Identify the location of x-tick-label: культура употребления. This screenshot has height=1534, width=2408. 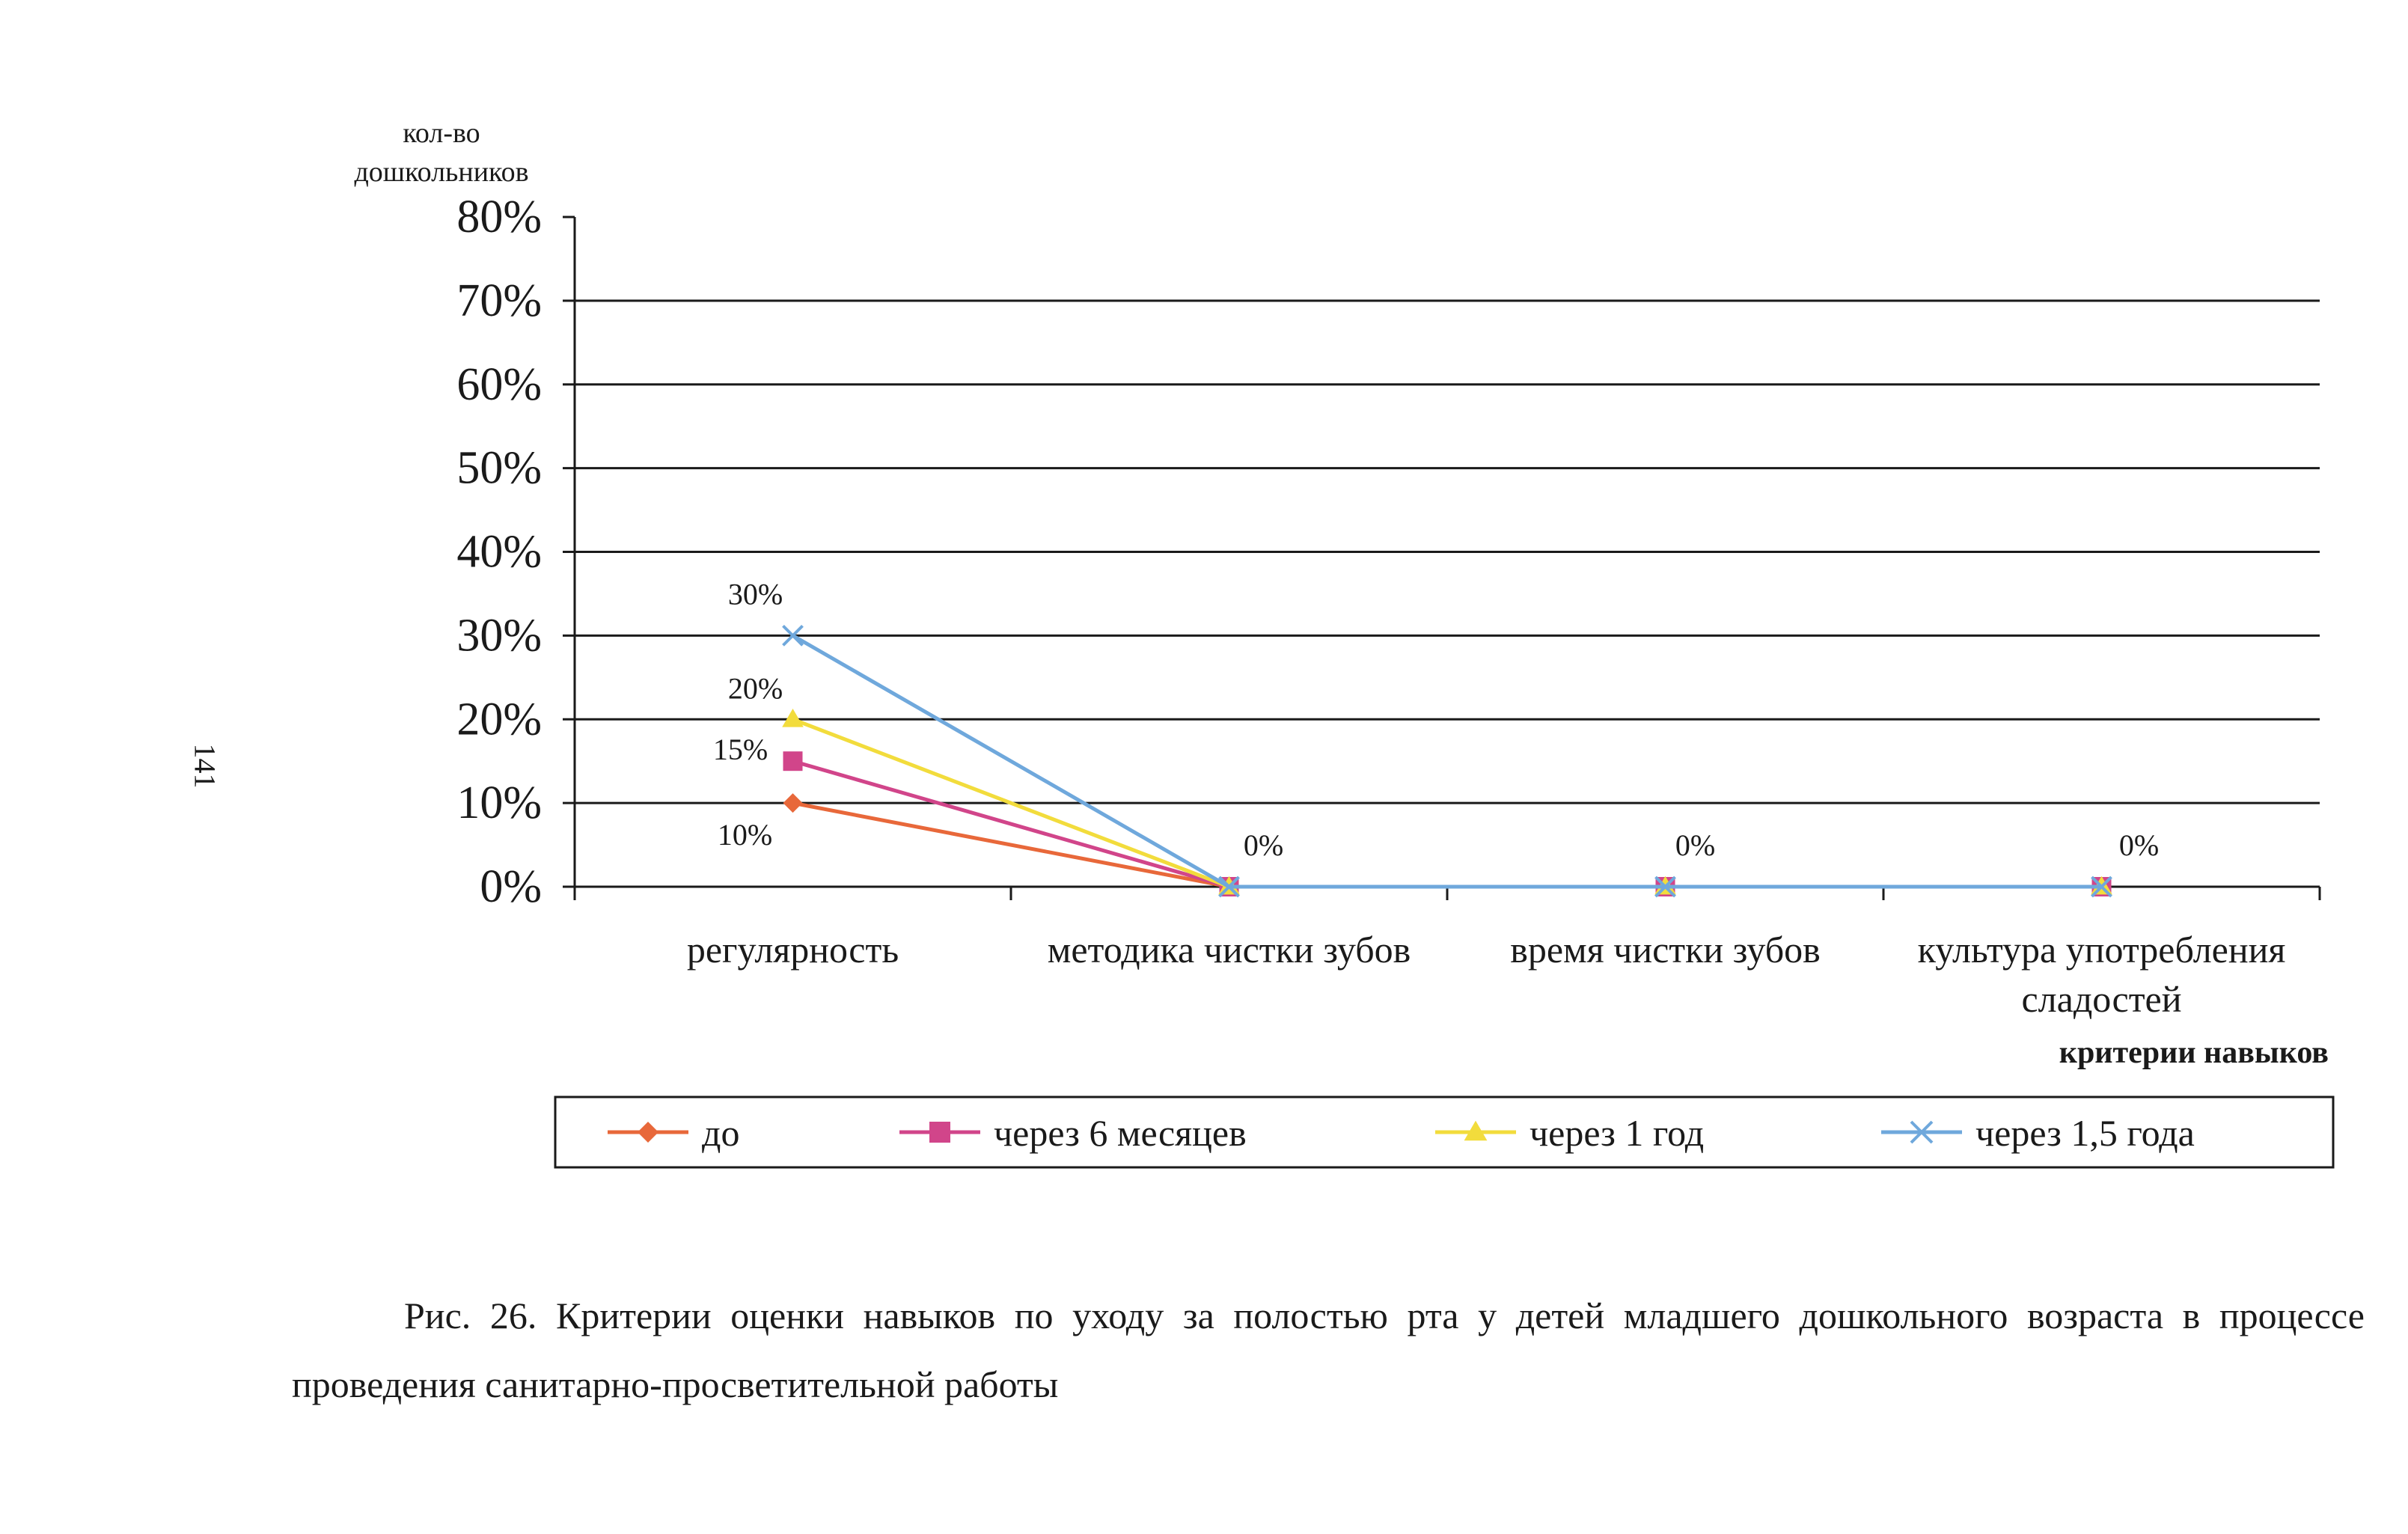
(2102, 950).